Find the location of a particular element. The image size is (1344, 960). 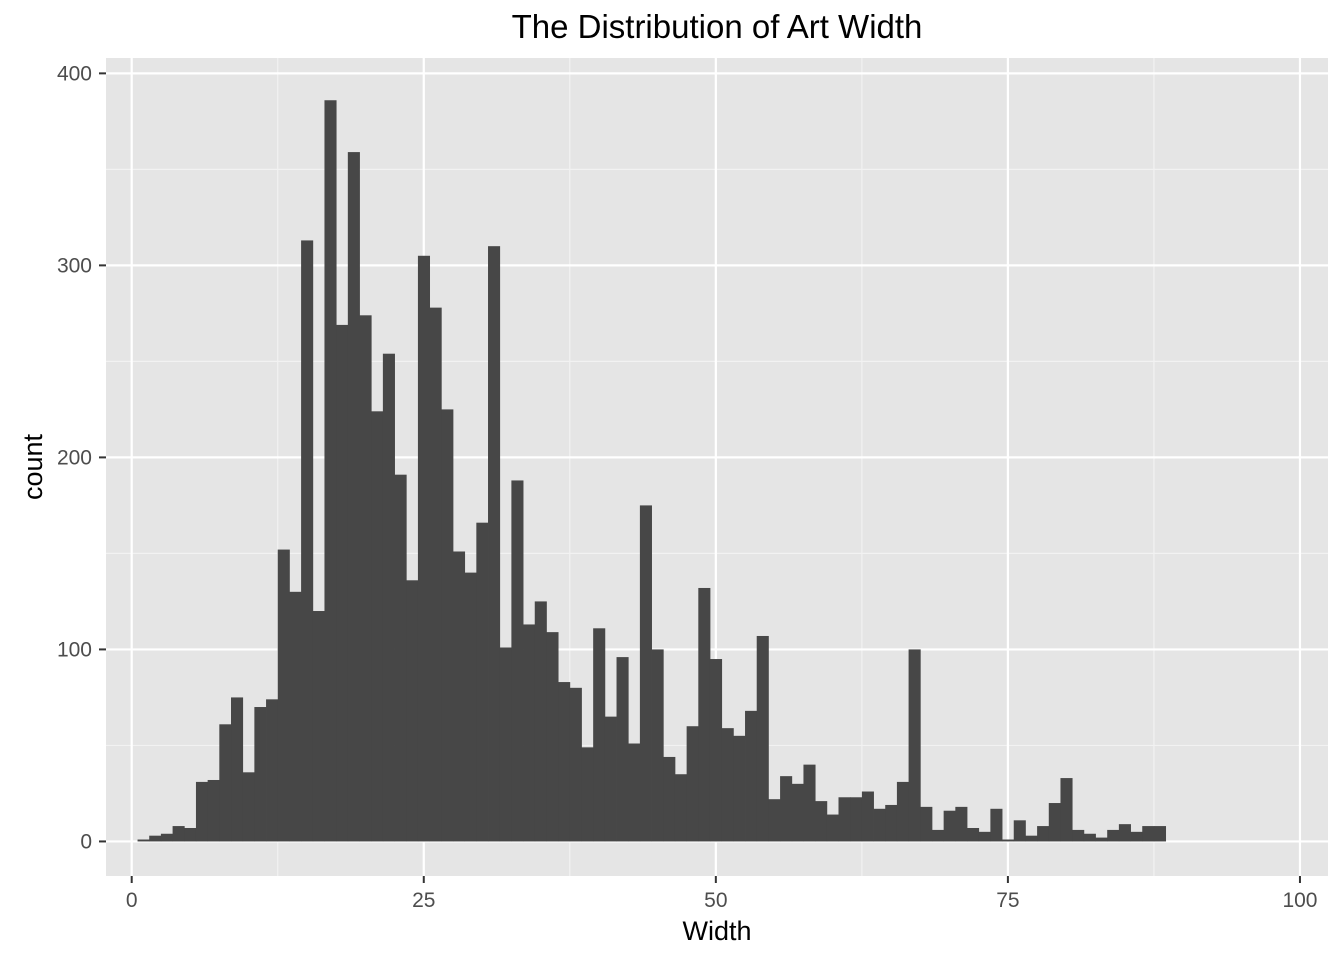

x-axis-title: Width is located at coordinates (716, 931).